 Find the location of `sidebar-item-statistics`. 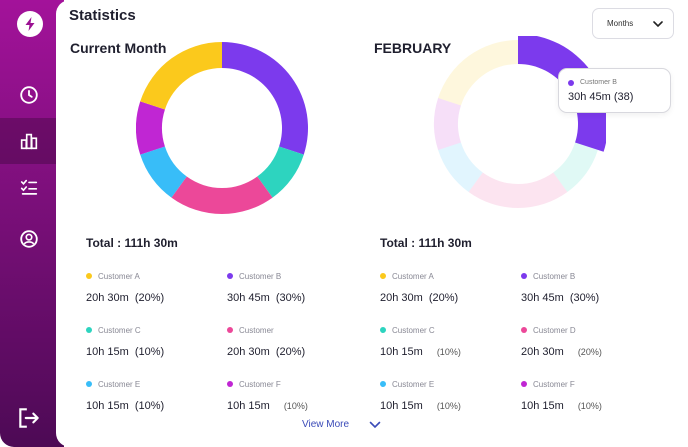

sidebar-item-statistics is located at coordinates (29, 141).